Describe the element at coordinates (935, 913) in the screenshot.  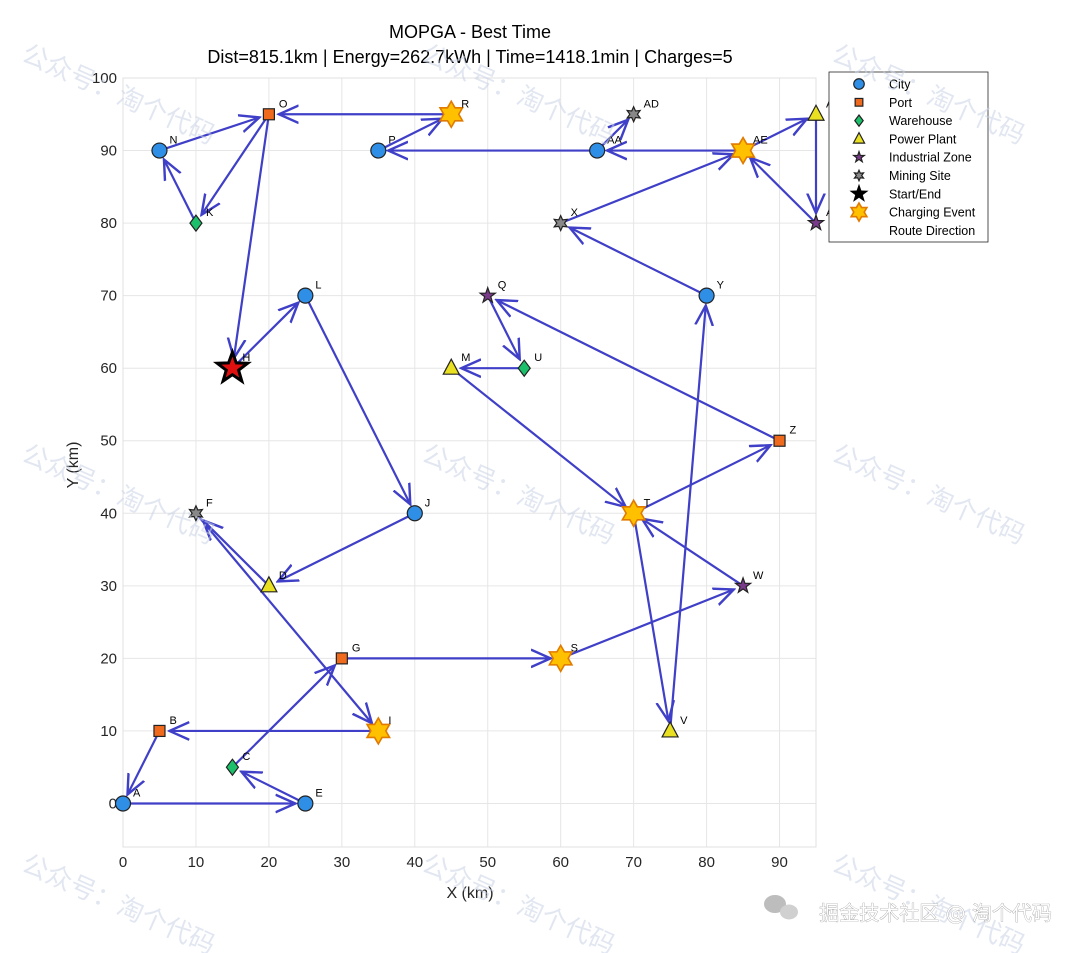
I see `footer-watermark: 掘金技术社区 @ 淘个代码` at that location.